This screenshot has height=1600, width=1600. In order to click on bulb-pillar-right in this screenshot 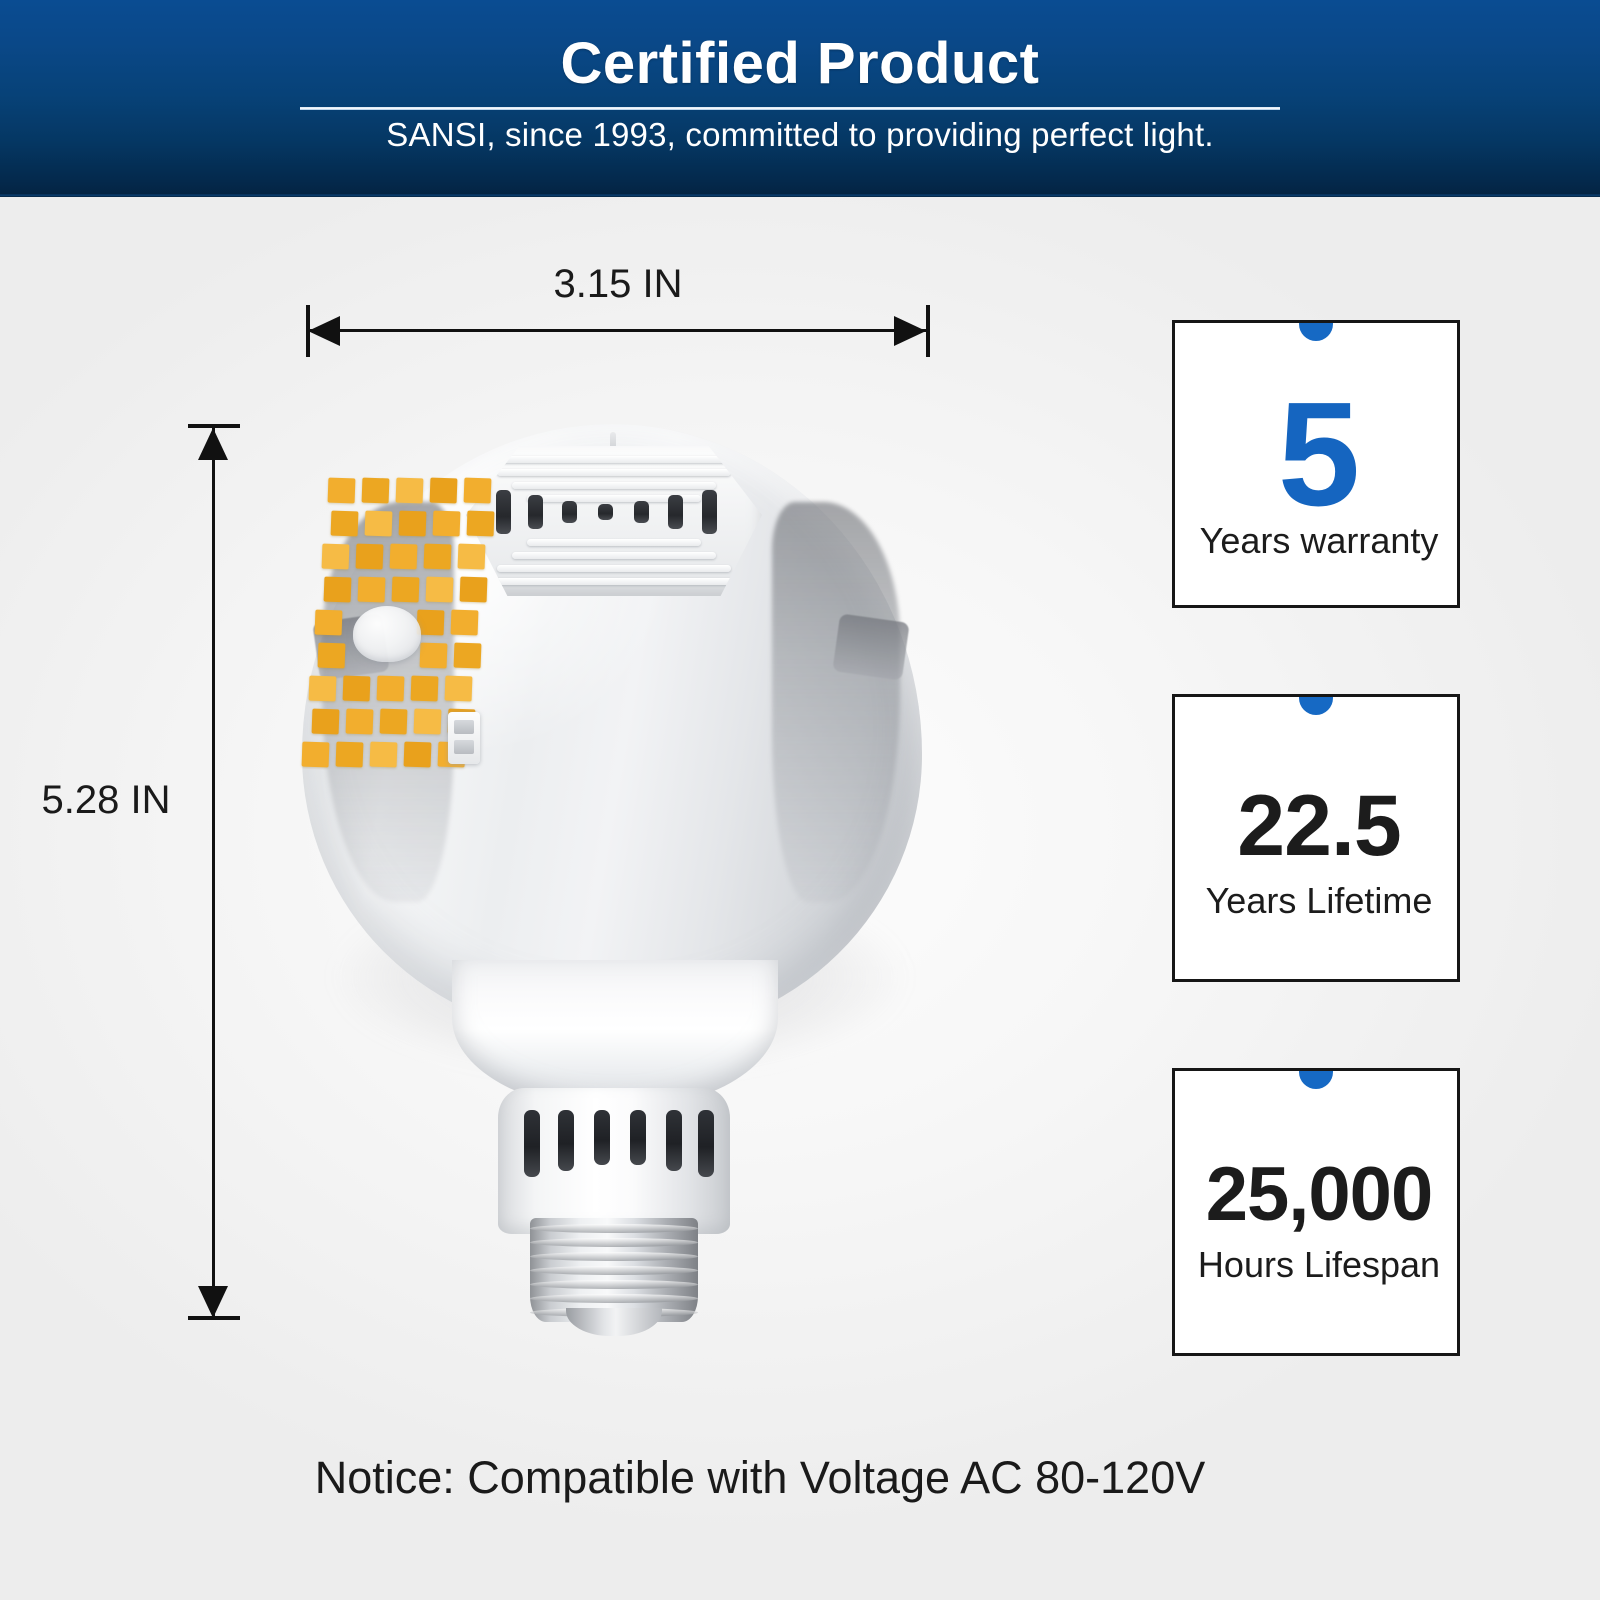, I will do `click(871, 647)`.